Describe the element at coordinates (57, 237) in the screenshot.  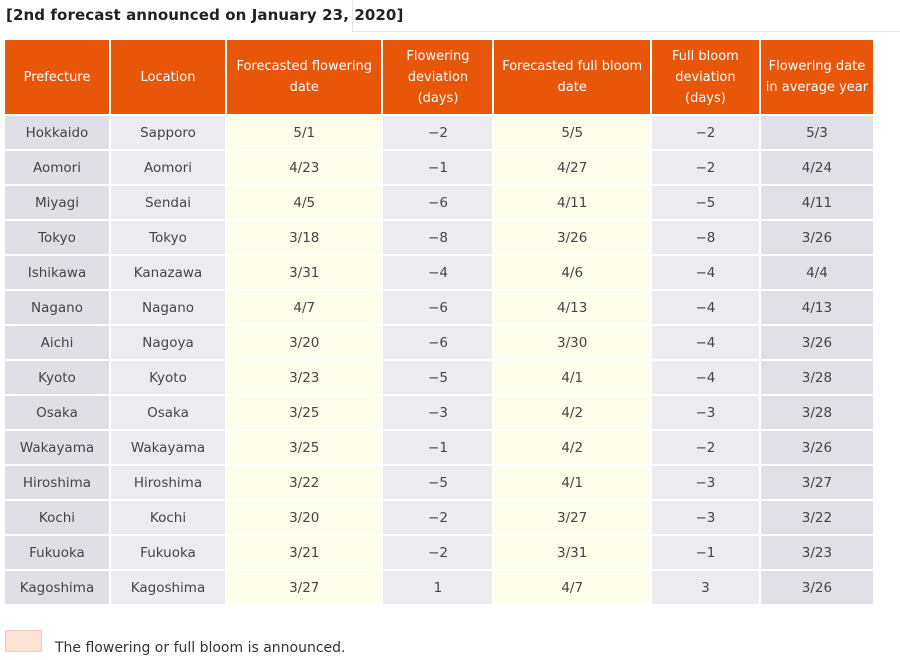
I see `cell-prefecture: Tokyo` at that location.